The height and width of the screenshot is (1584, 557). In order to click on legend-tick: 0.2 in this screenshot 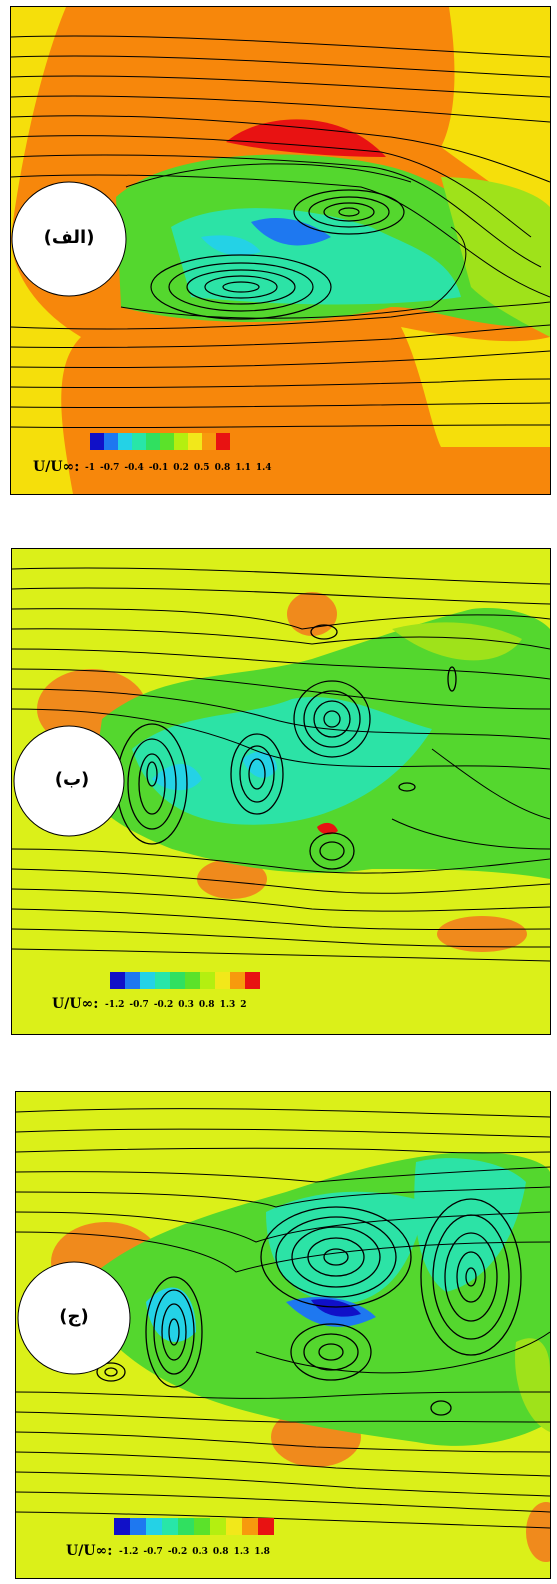, I will do `click(181, 468)`.